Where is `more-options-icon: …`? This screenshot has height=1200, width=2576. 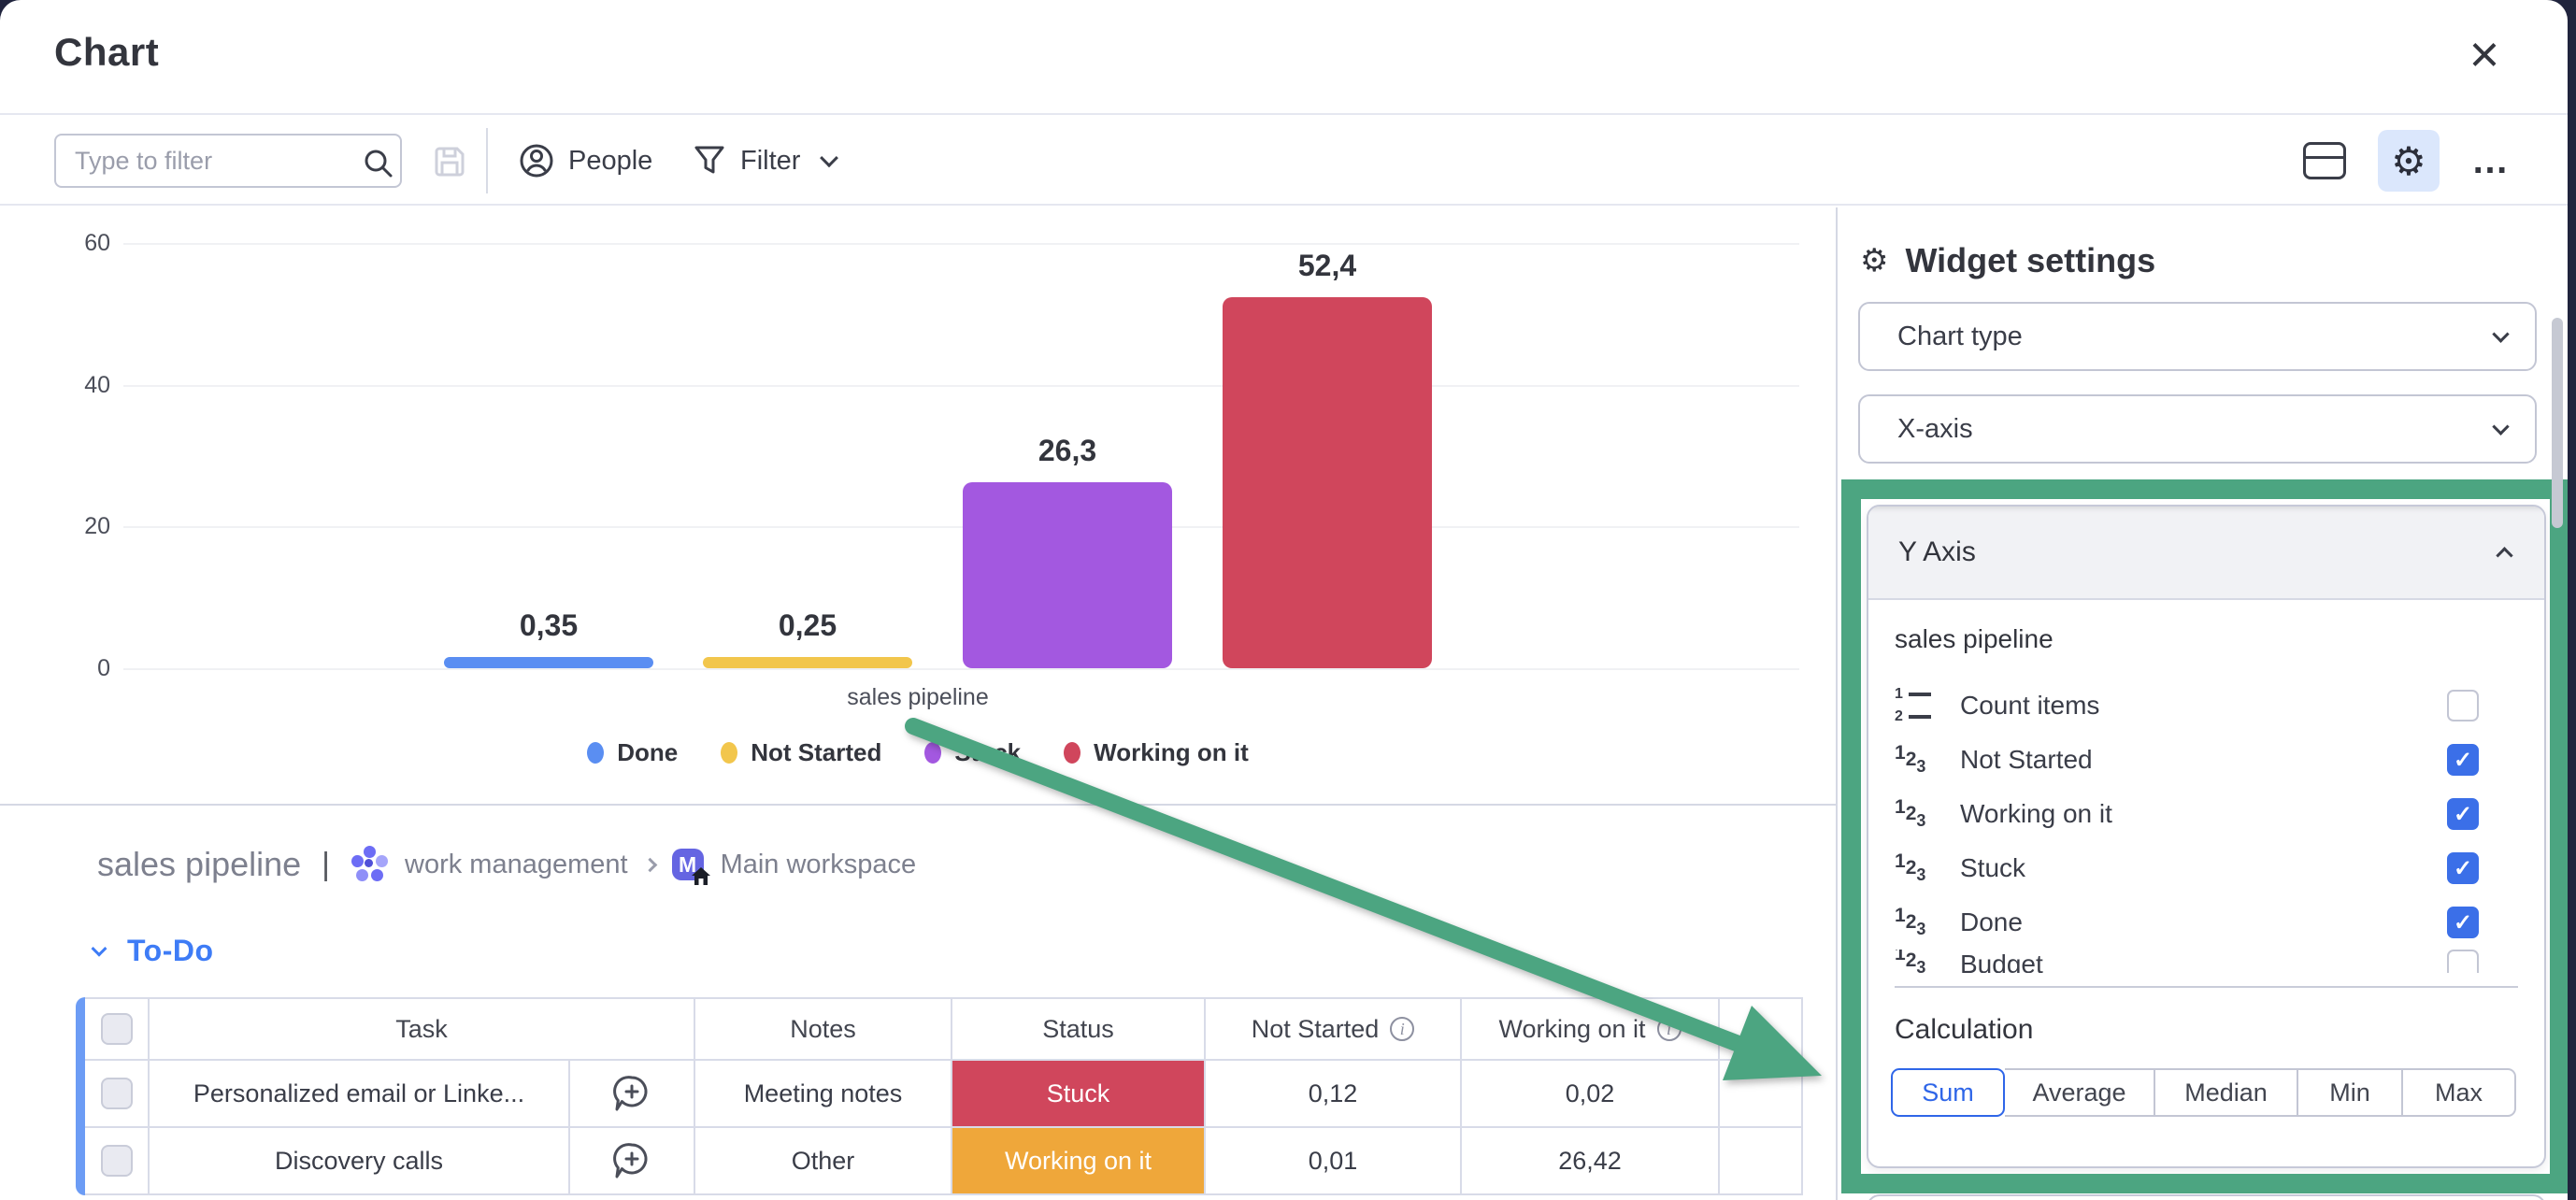
more-options-icon: … is located at coordinates (2491, 160).